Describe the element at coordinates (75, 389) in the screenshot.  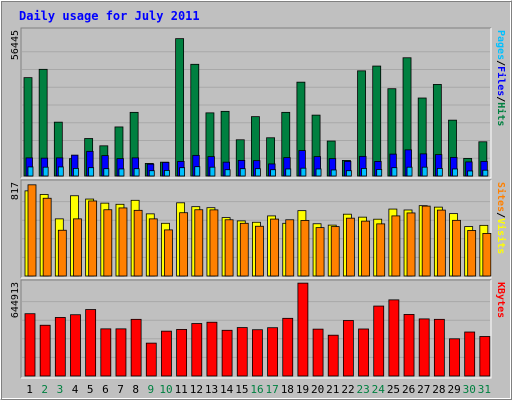
I see `x-tick-label: 4` at that location.